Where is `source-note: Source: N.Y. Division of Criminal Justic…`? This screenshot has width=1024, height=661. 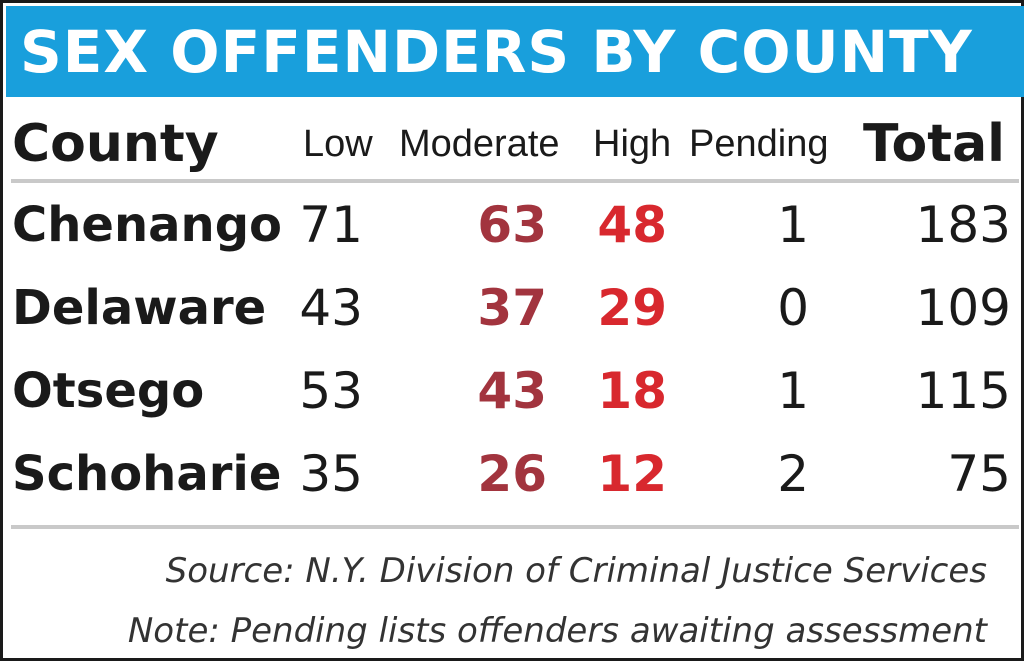 source-note: Source: N.Y. Division of Criminal Justic… is located at coordinates (576, 571).